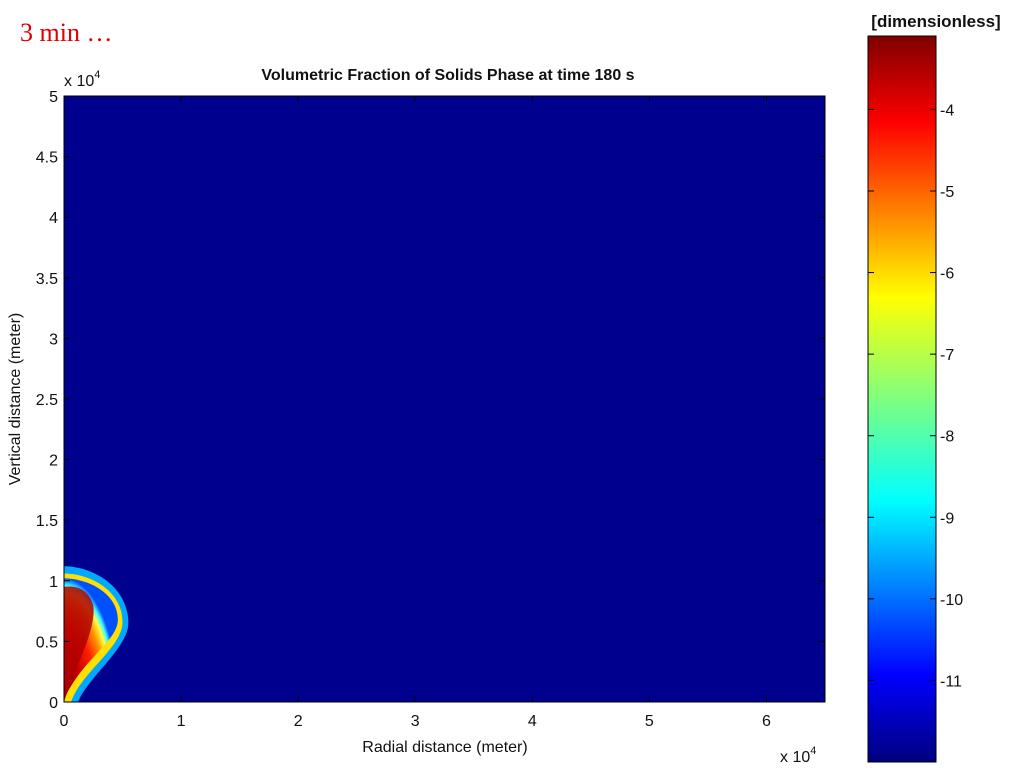  Describe the element at coordinates (47, 521) in the screenshot. I see `y-tick-label: 1.5` at that location.